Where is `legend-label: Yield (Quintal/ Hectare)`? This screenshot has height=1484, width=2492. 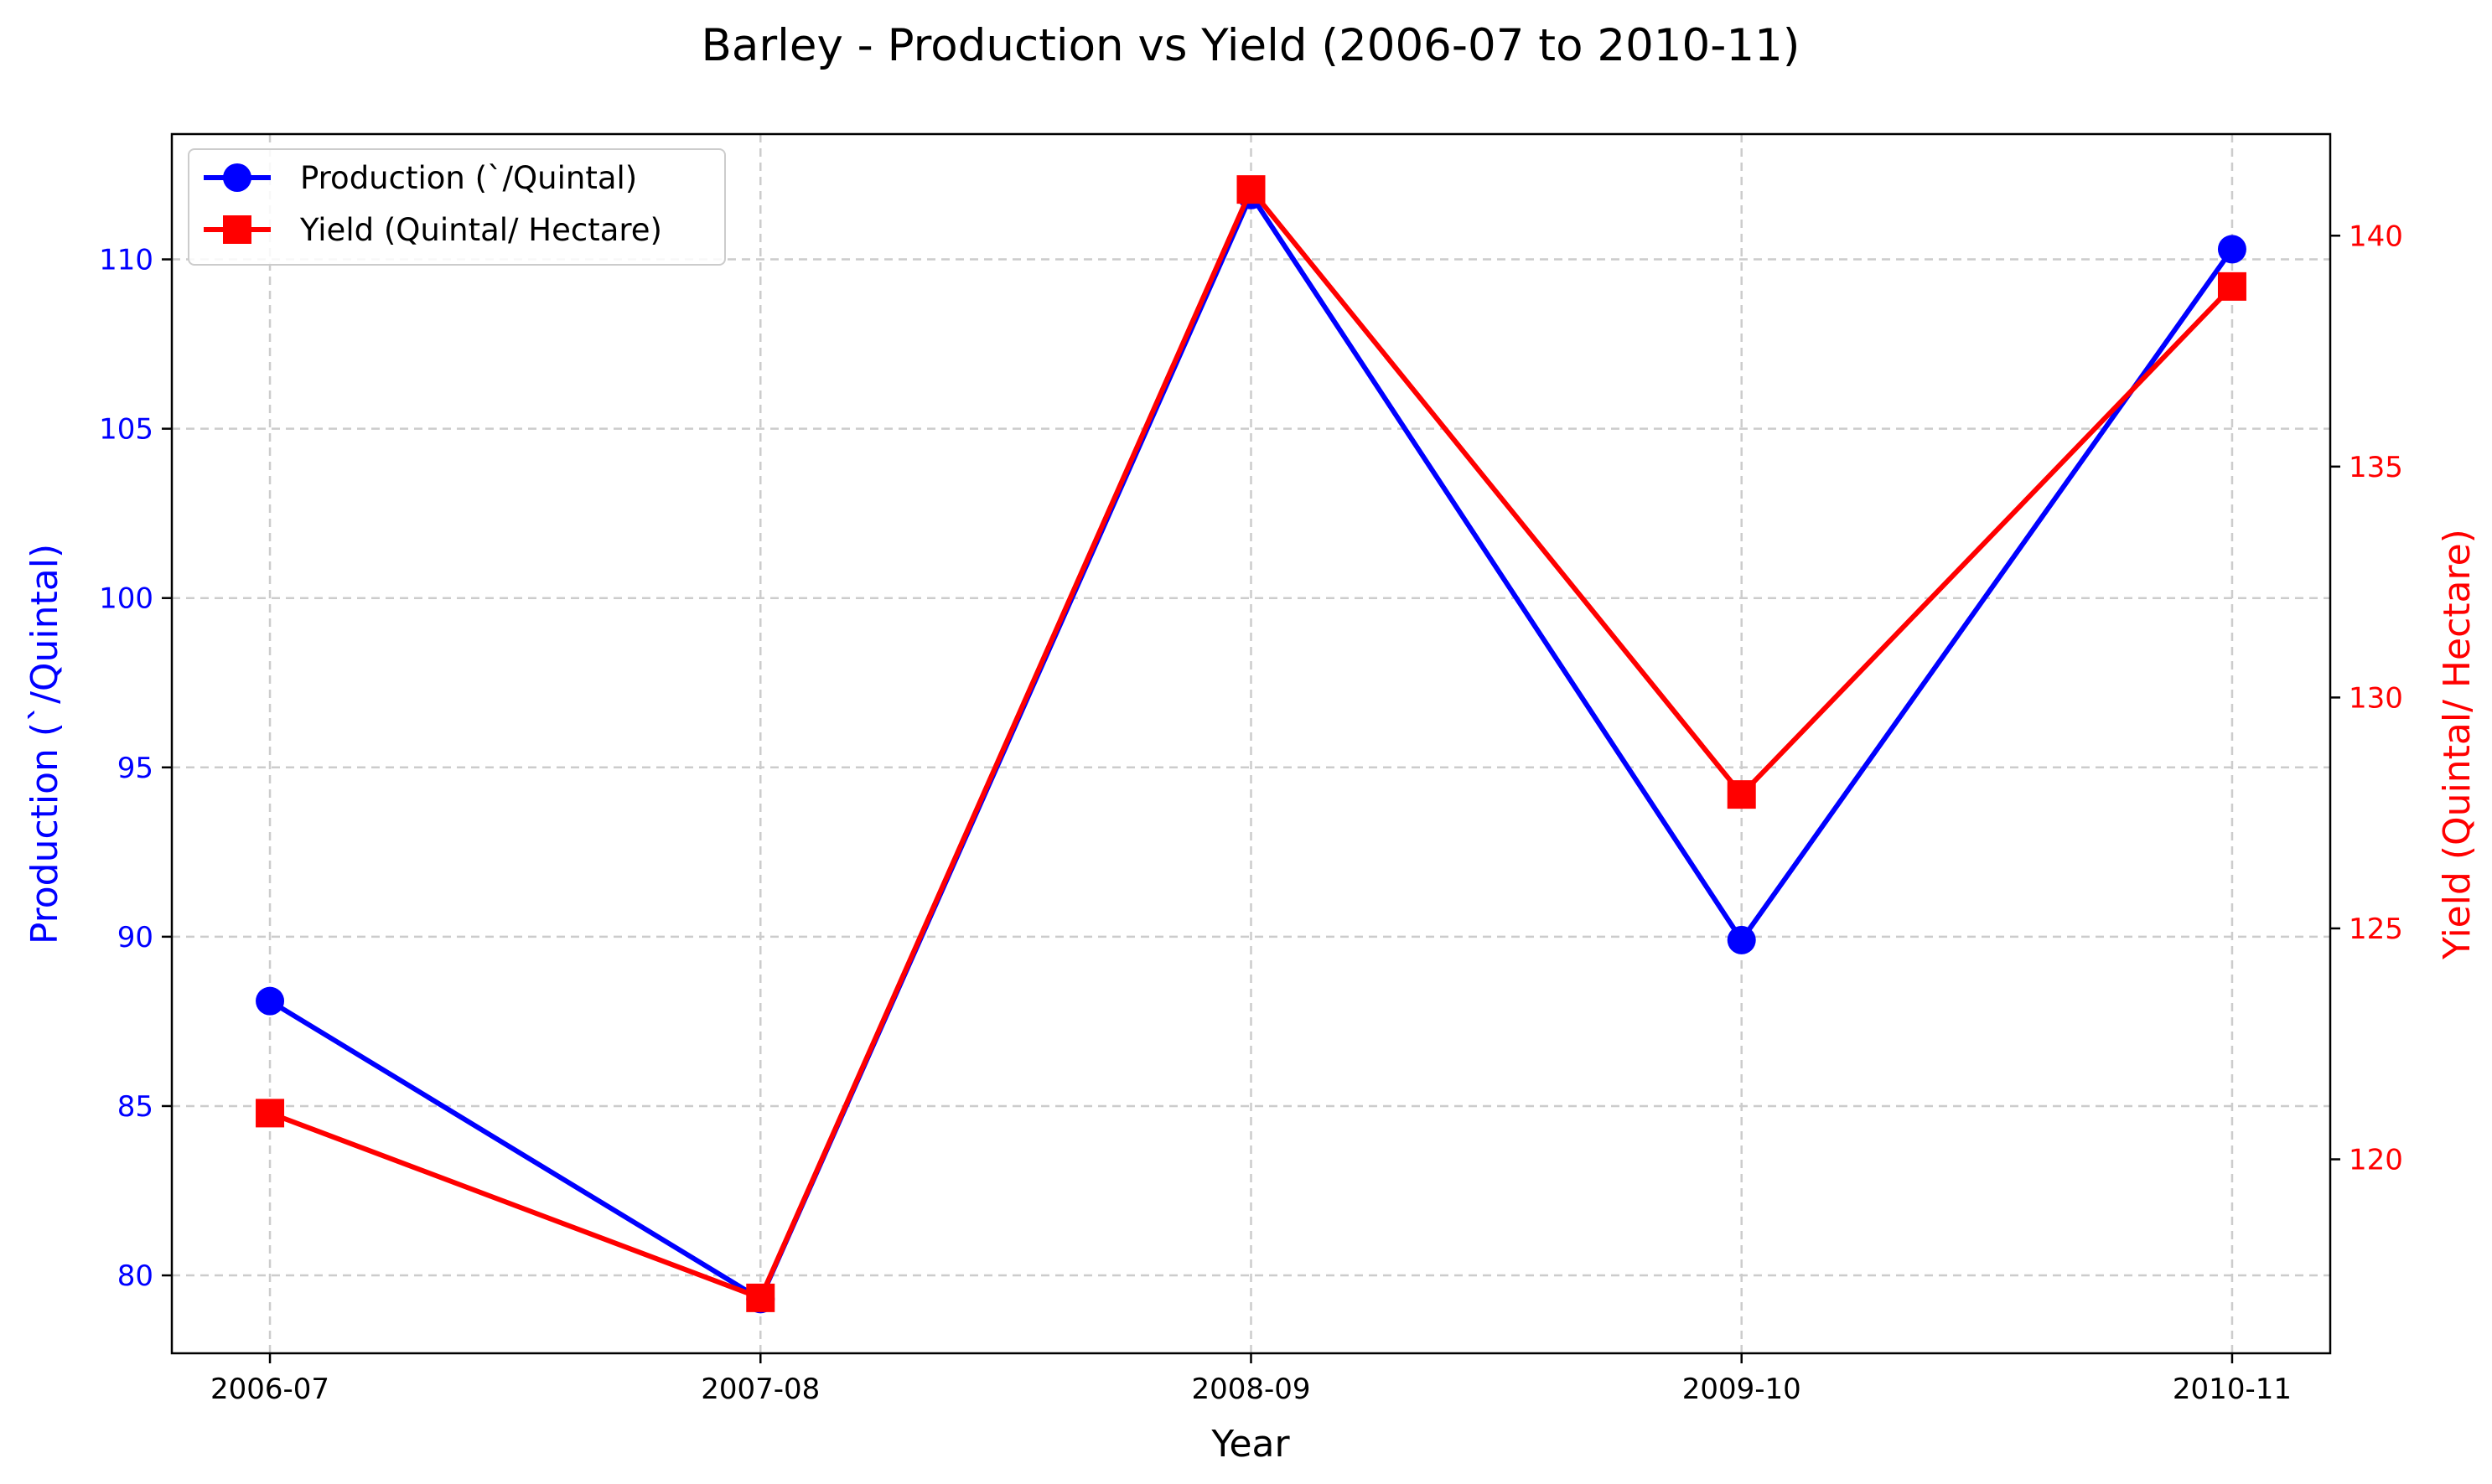 legend-label: Yield (Quintal/ Hectare) is located at coordinates (480, 230).